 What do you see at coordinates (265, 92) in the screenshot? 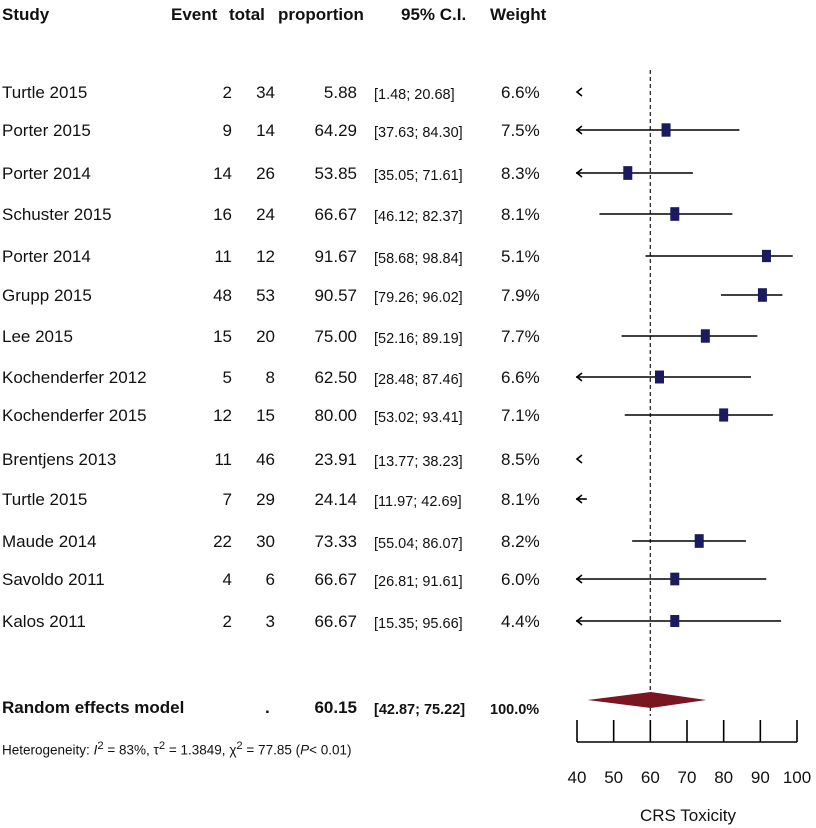
I see `total-count: 34` at bounding box center [265, 92].